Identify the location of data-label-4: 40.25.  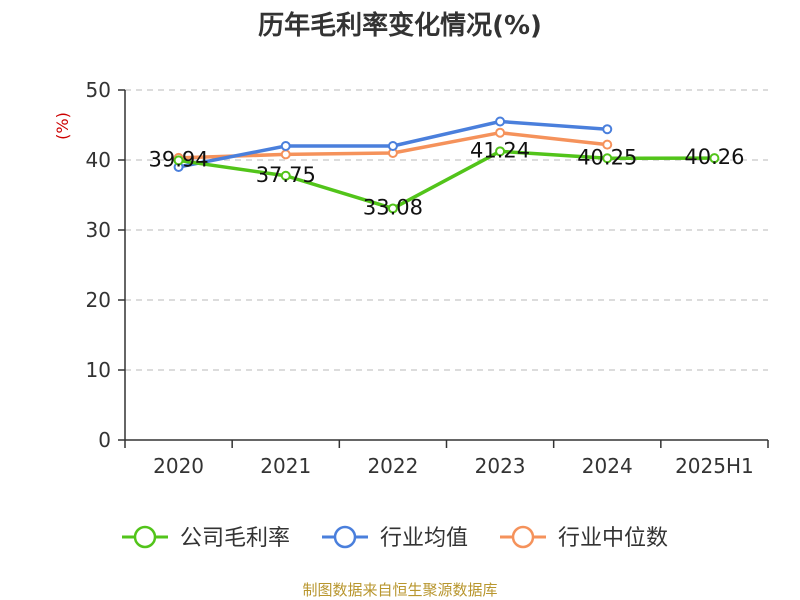
(607, 157).